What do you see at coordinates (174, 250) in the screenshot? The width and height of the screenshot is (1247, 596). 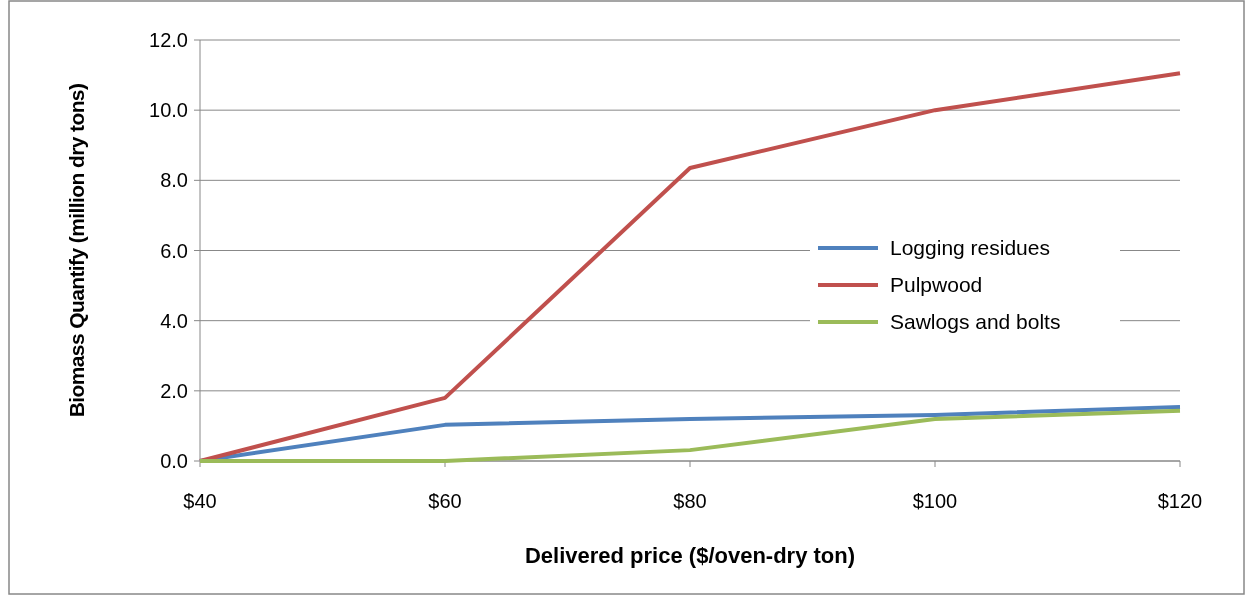 I see `y-tick-label: 6.0` at bounding box center [174, 250].